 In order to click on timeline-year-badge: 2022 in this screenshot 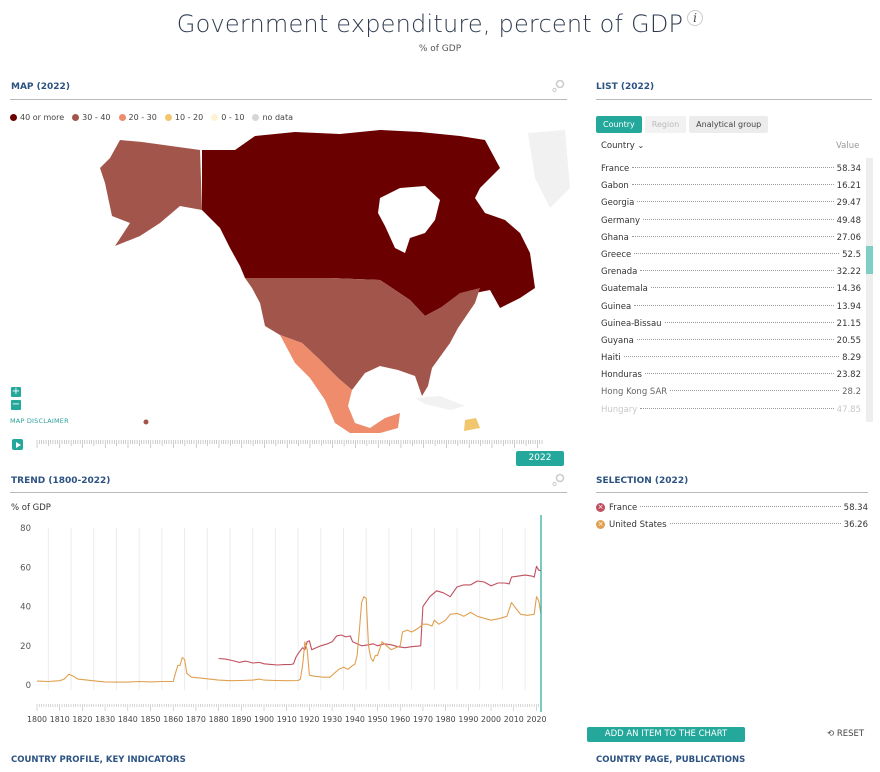, I will do `click(540, 458)`.